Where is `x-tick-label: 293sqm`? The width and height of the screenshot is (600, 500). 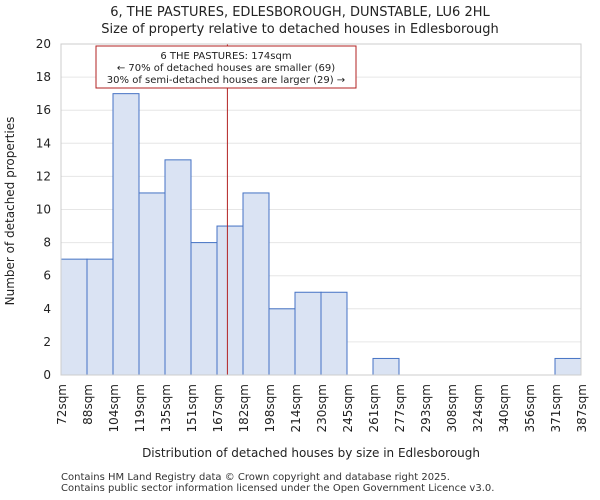 x-tick-label: 293sqm is located at coordinates (426, 408).